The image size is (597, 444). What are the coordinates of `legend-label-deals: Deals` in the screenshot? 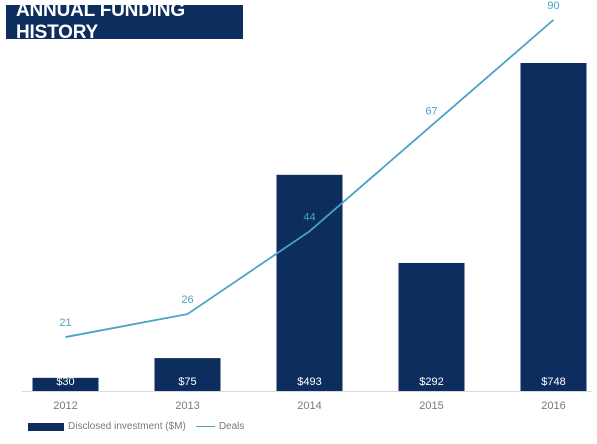 It's located at (231, 426).